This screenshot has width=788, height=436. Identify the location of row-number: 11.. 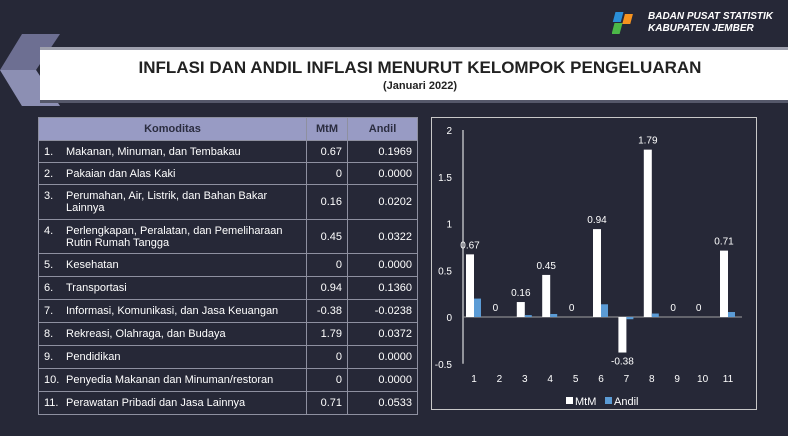
(51, 403).